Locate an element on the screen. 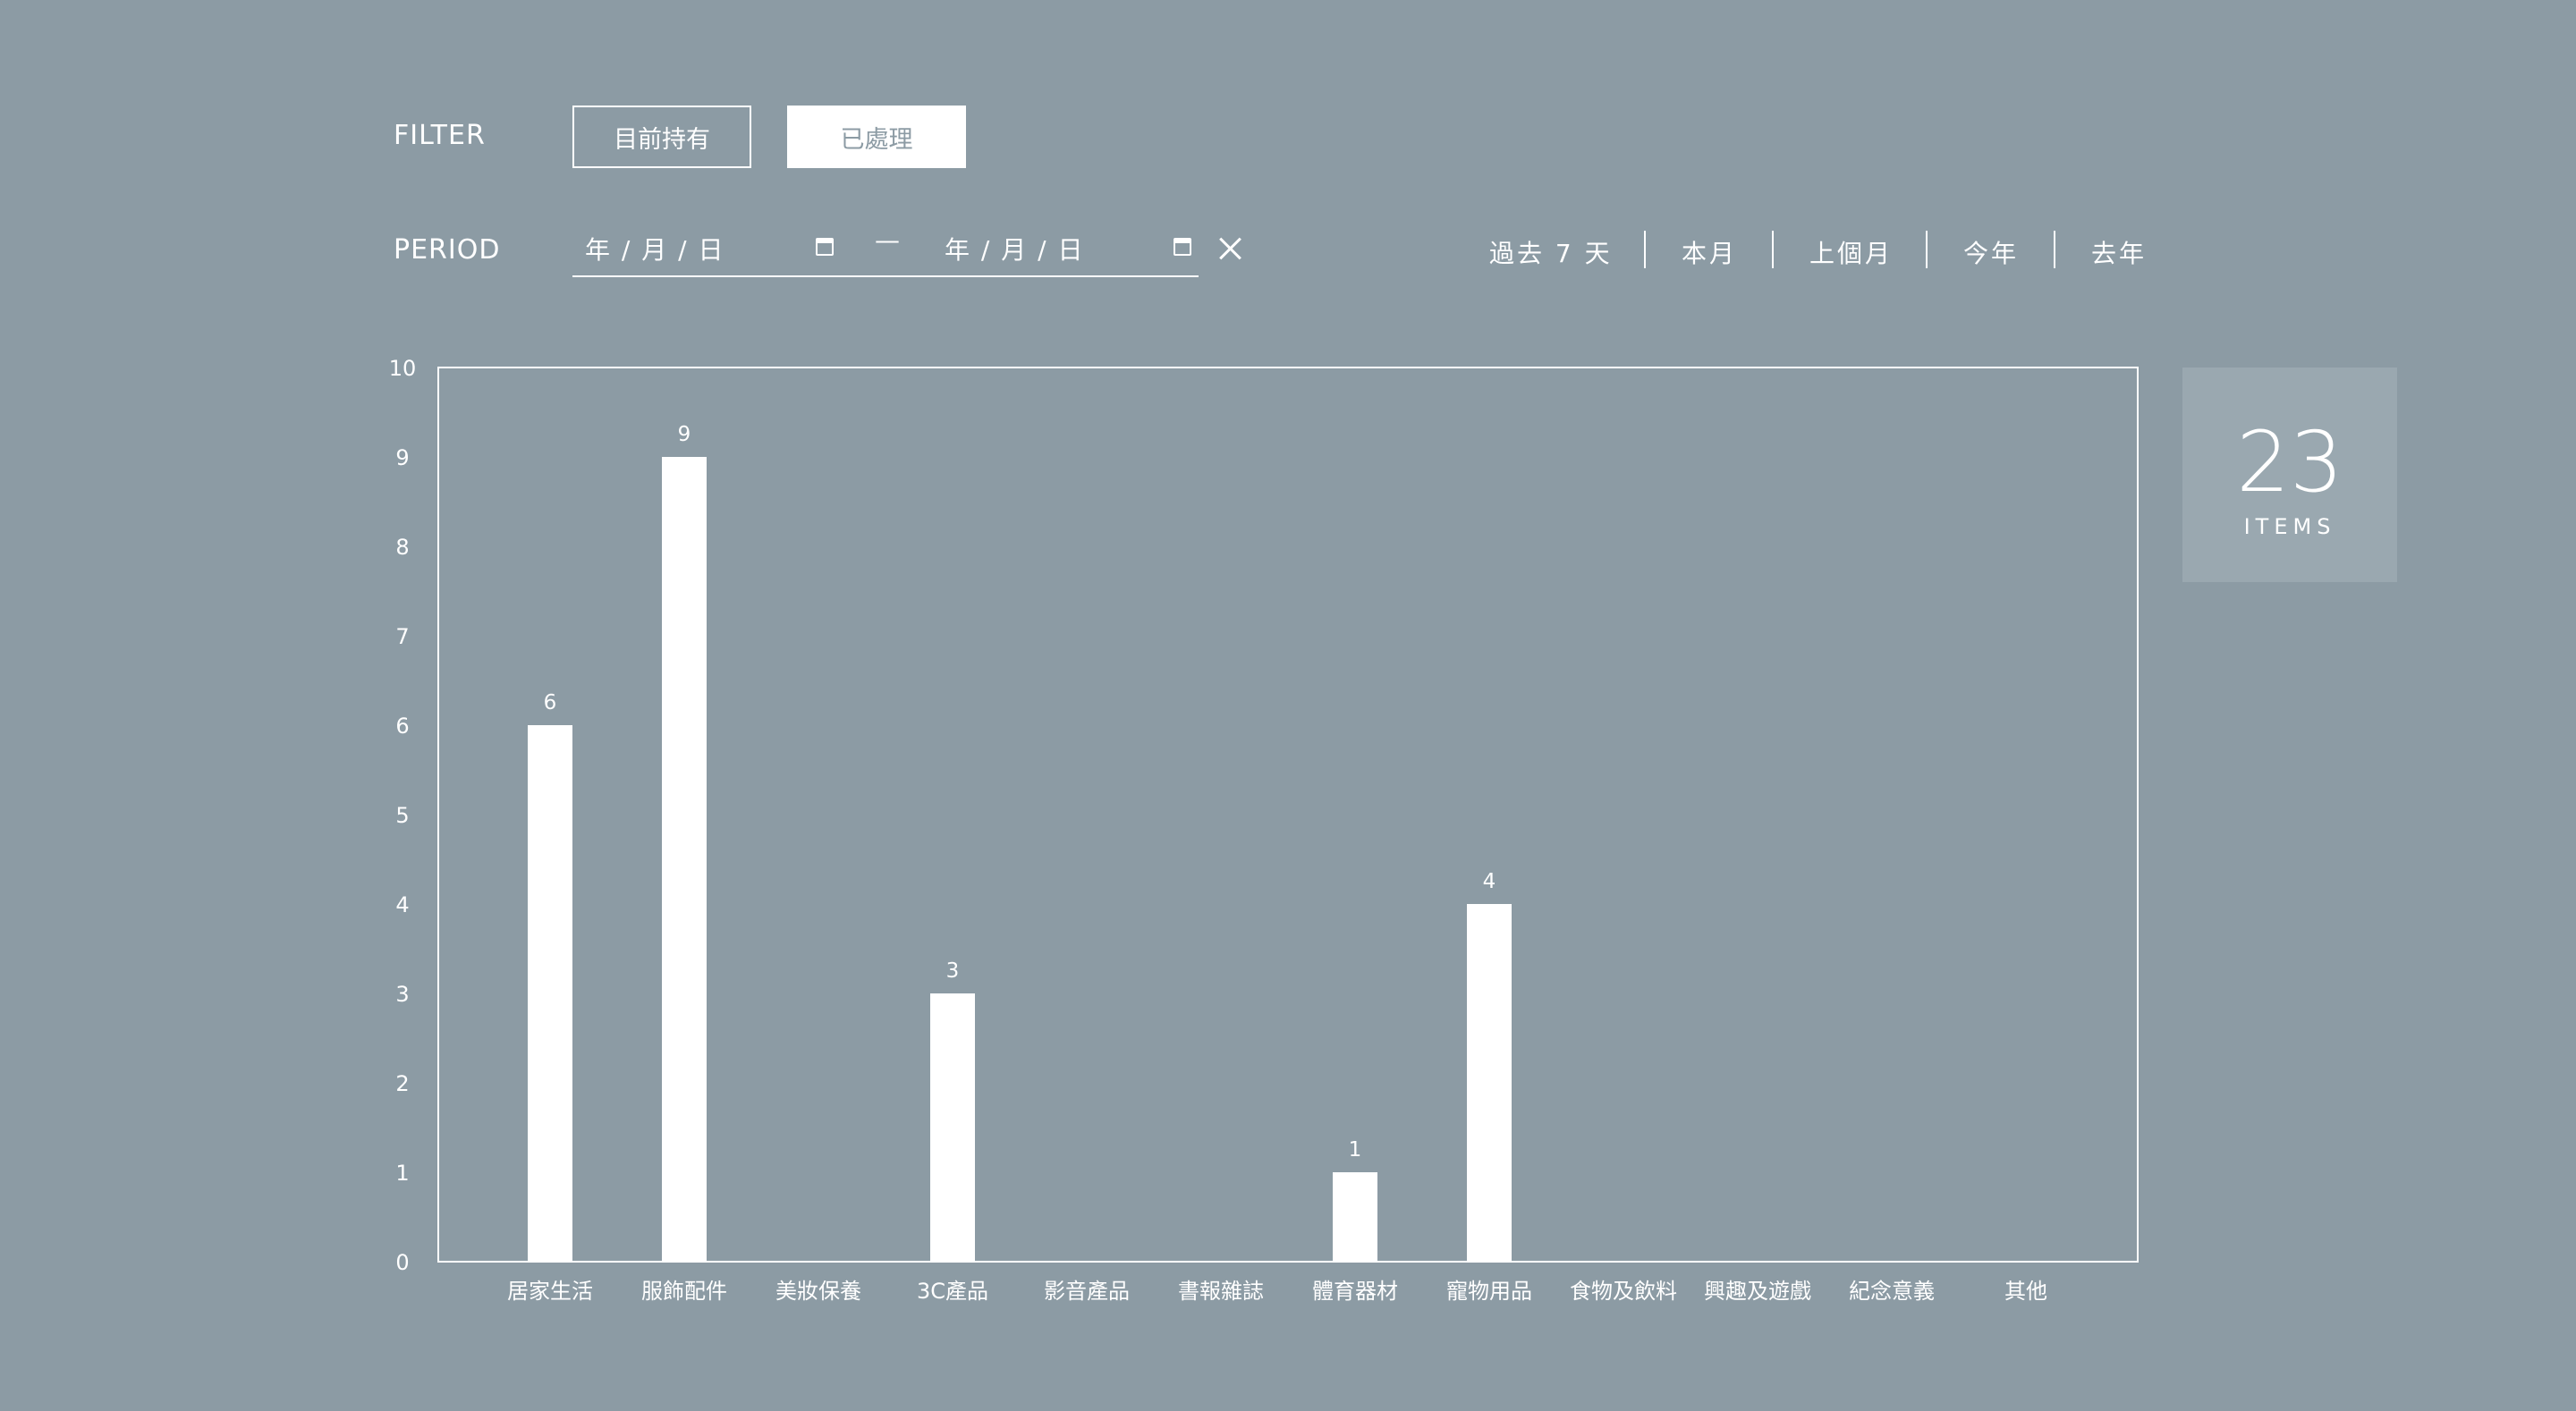  x-tick-label: 3C產品 is located at coordinates (952, 1291).